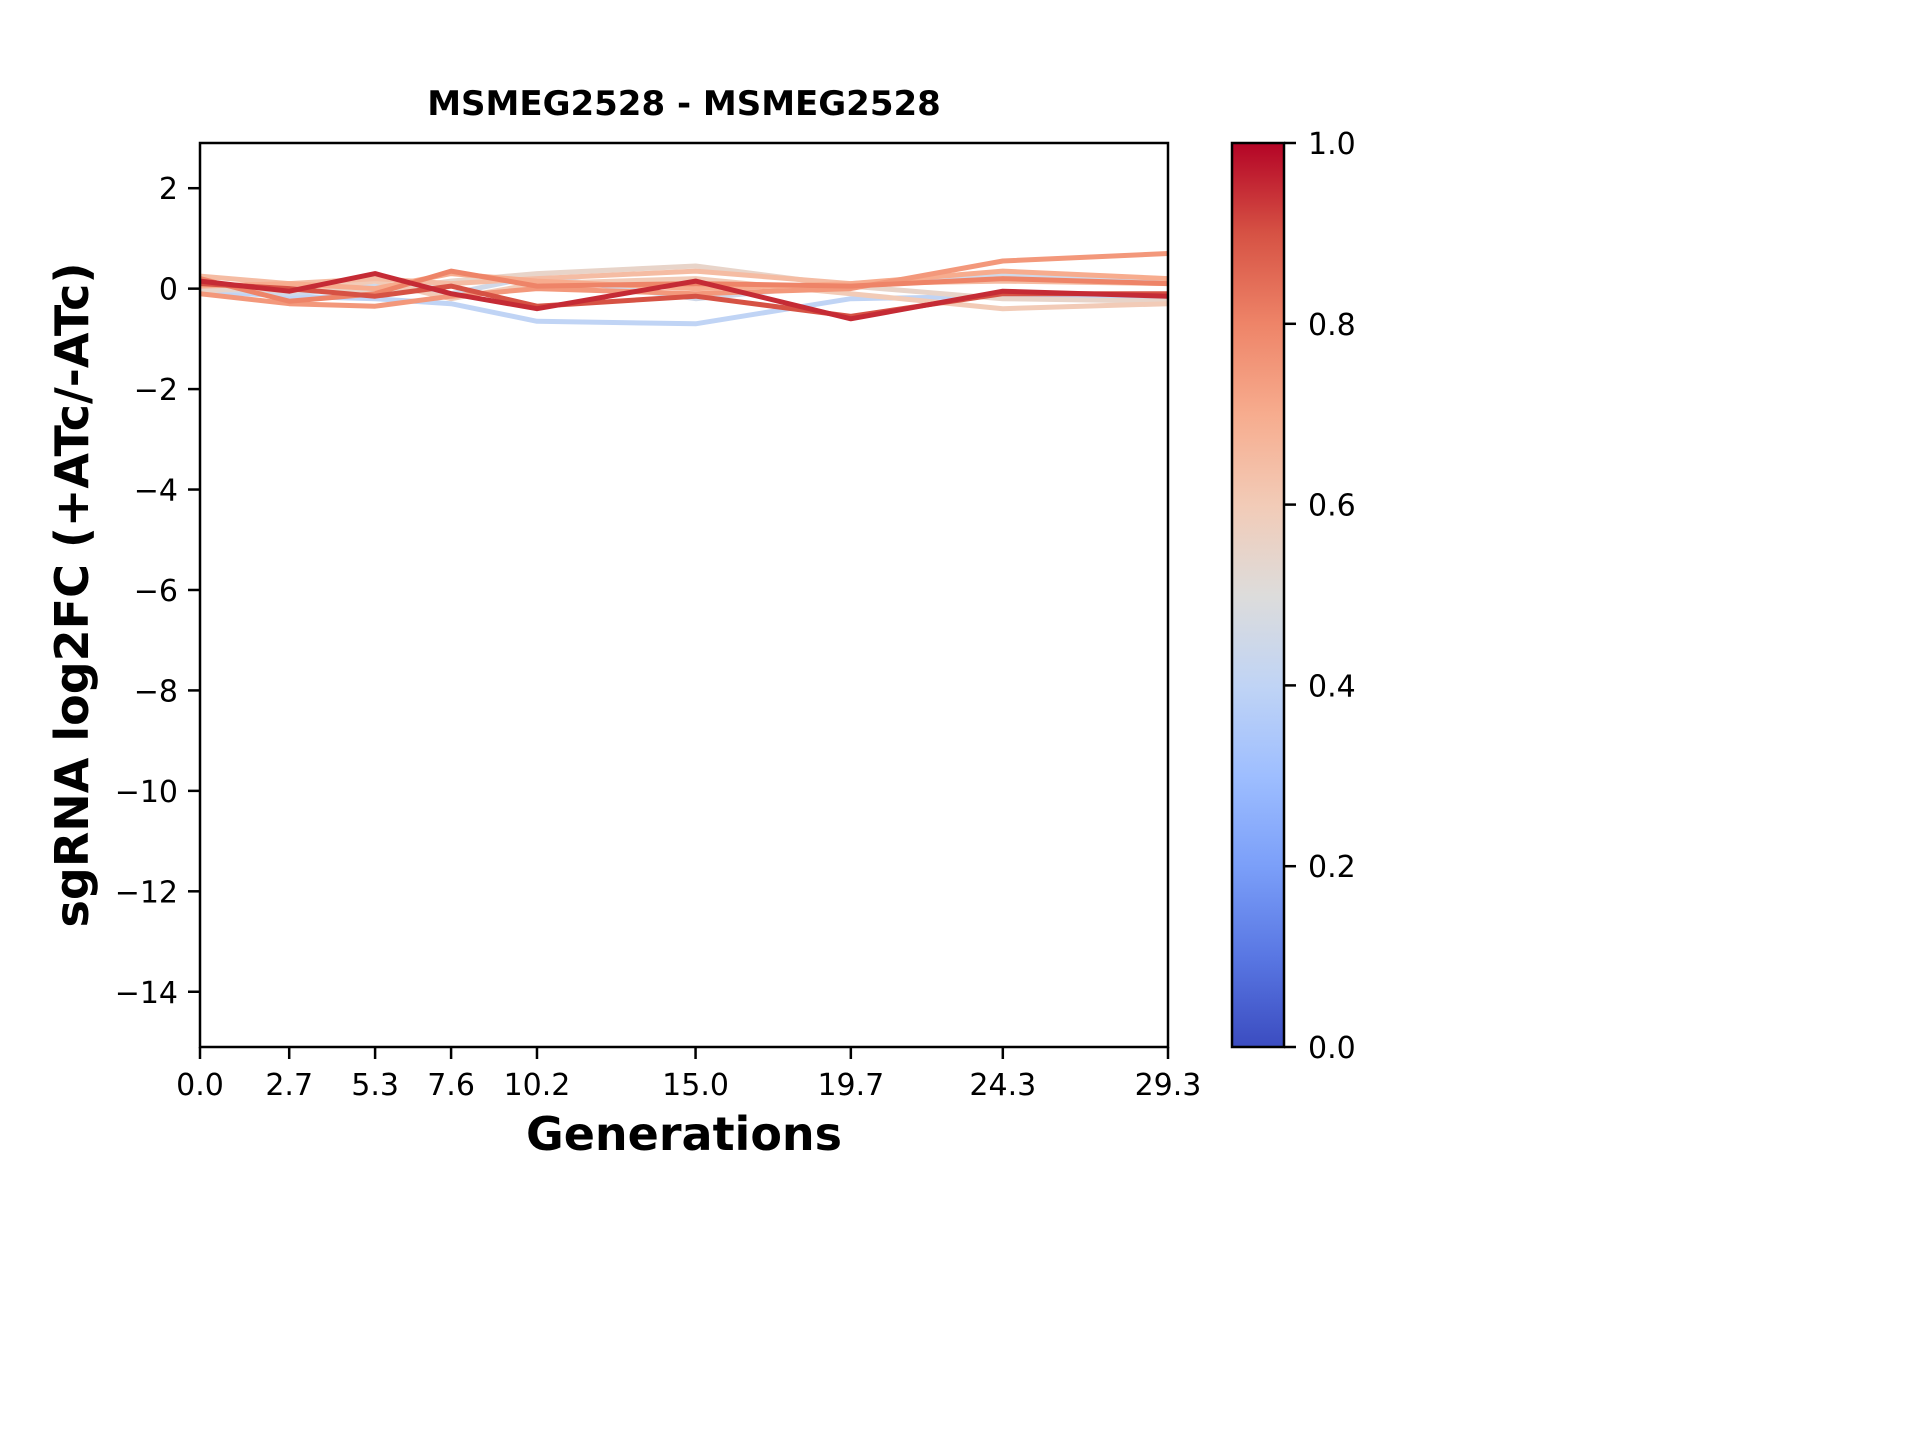 This screenshot has height=1440, width=1920. I want to click on series-lines, so click(684, 289).